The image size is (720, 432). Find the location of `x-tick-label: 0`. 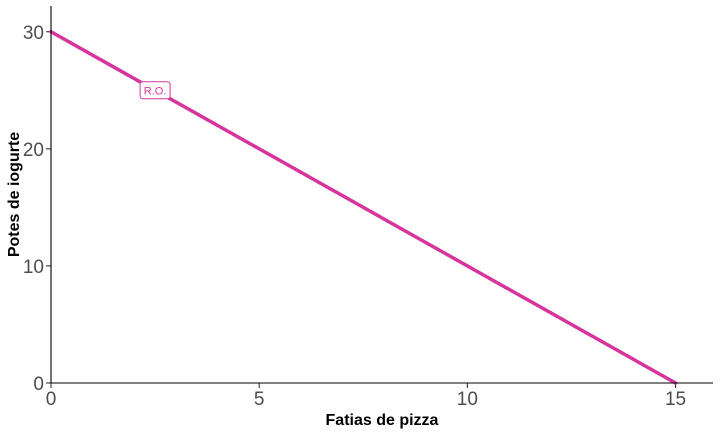

x-tick-label: 0 is located at coordinates (51, 399).